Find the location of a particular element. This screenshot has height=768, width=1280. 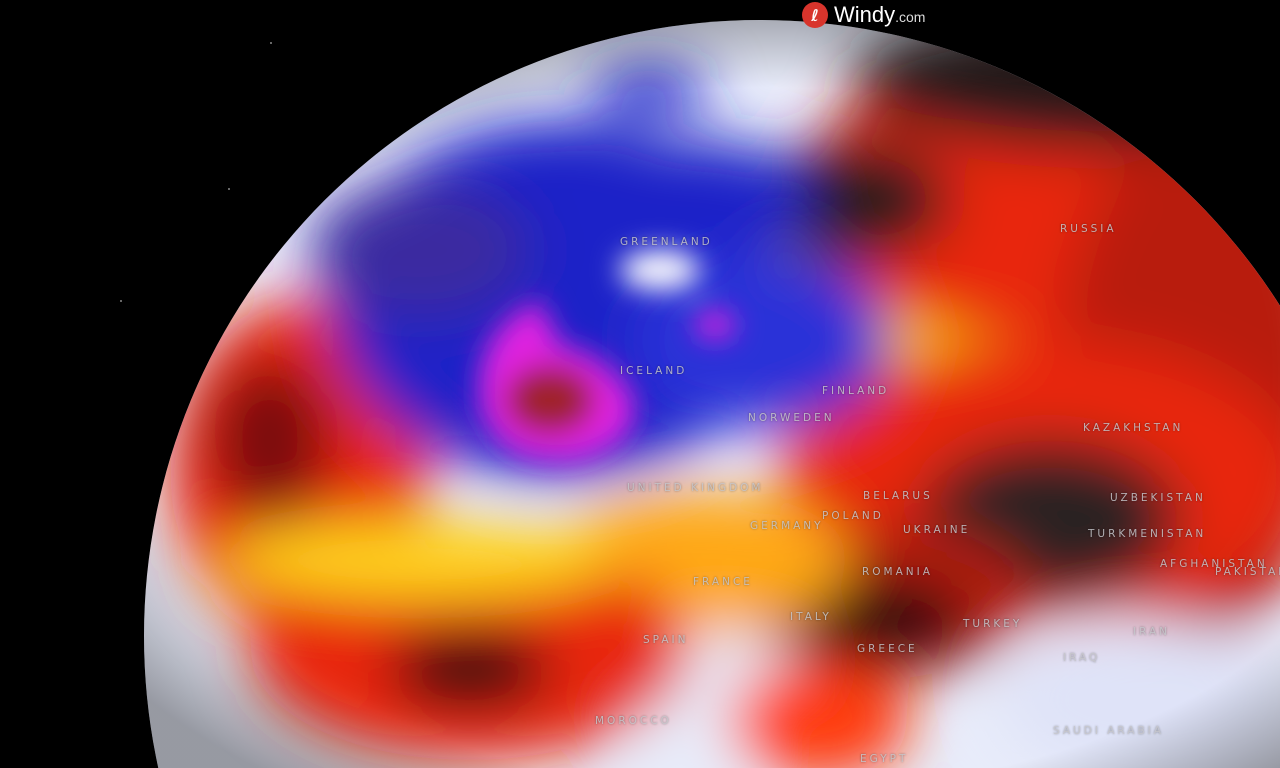

label-morocco: MOROCCO is located at coordinates (633, 721).